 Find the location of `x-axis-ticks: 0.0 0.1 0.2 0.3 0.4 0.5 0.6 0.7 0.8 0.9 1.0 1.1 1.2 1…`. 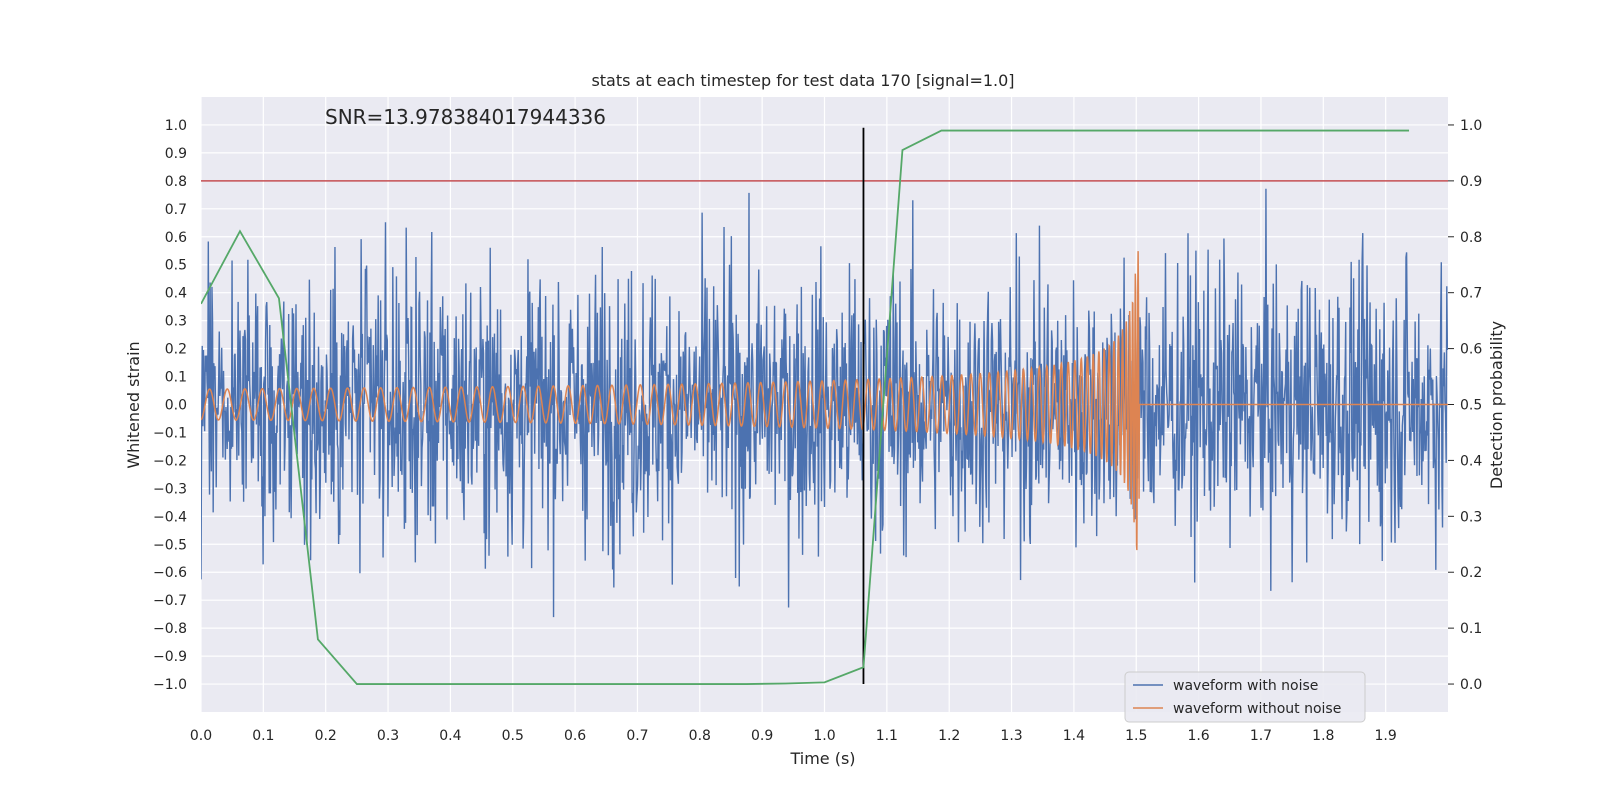

x-axis-ticks: 0.0 0.1 0.2 0.3 0.4 0.5 0.6 0.7 0.8 0.9 1.0 1.1 1.2 1… is located at coordinates (793, 736).